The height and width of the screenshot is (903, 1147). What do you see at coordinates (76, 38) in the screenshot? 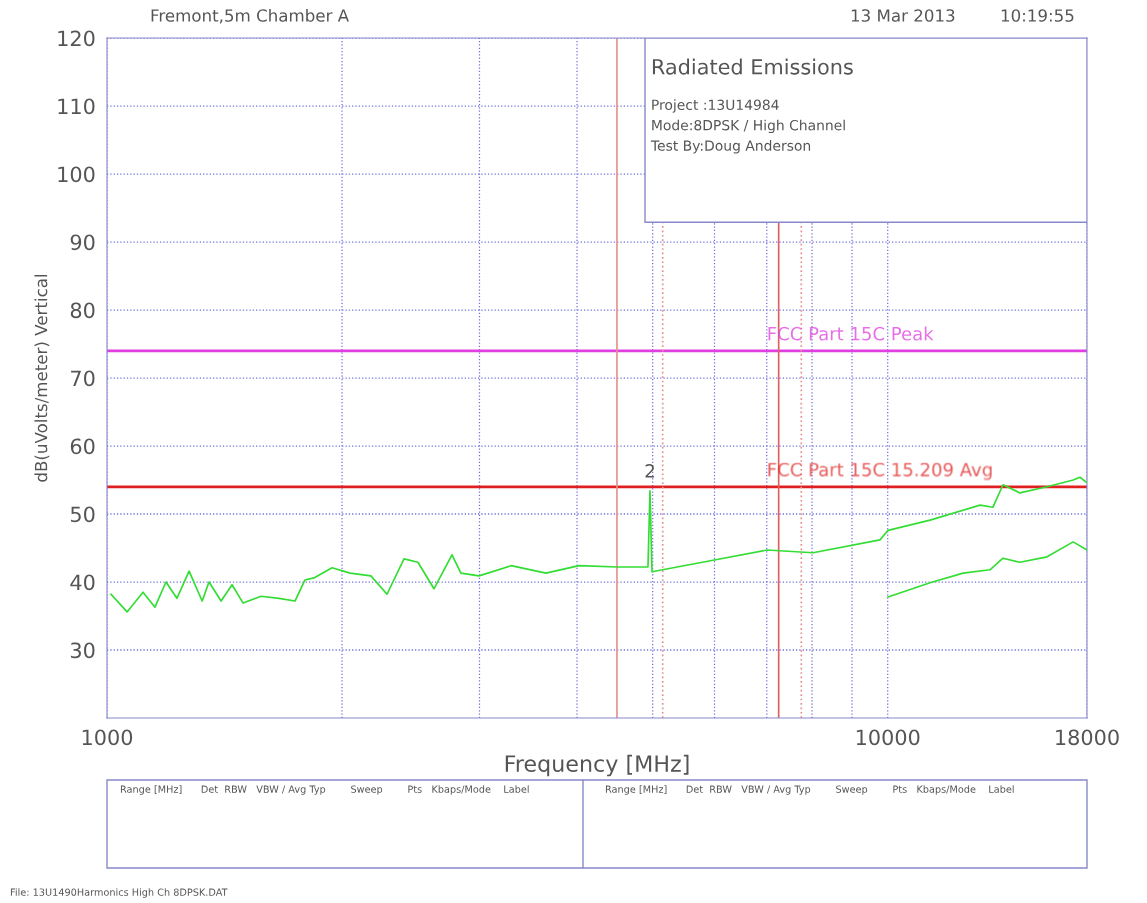
I see `y-tick-label: 120` at bounding box center [76, 38].